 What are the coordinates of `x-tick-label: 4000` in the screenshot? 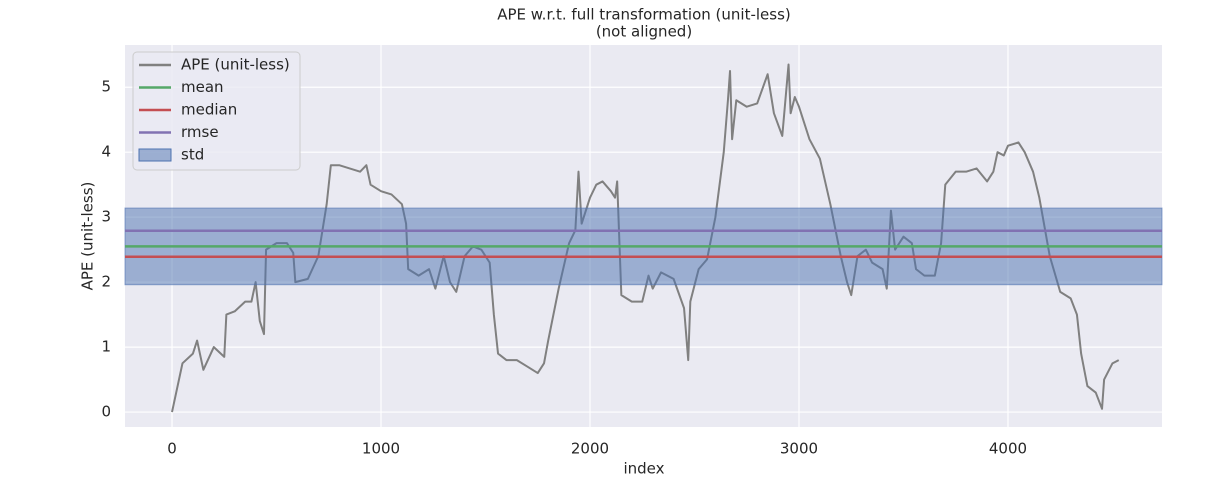 It's located at (1008, 449).